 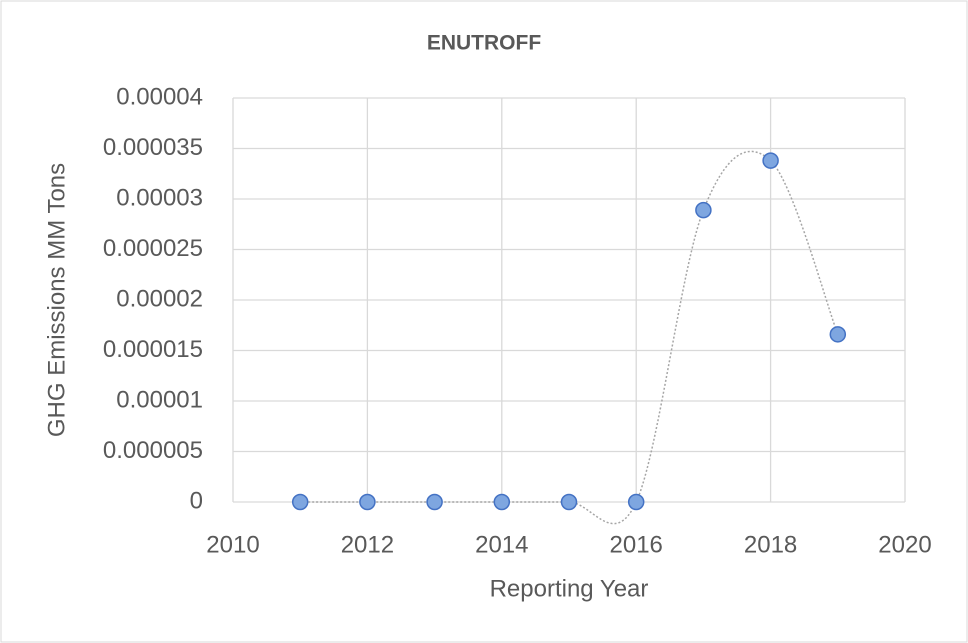 What do you see at coordinates (153, 248) in the screenshot?
I see `y-tick-label: 0.000025` at bounding box center [153, 248].